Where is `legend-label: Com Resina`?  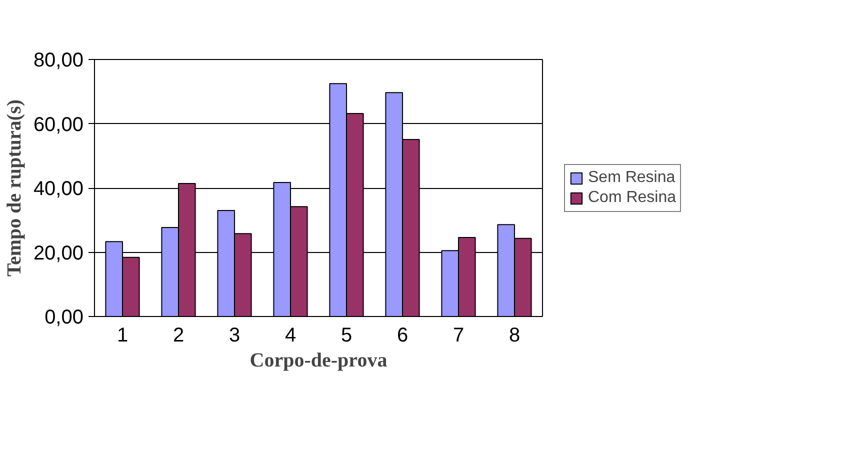
legend-label: Com Resina is located at coordinates (632, 197).